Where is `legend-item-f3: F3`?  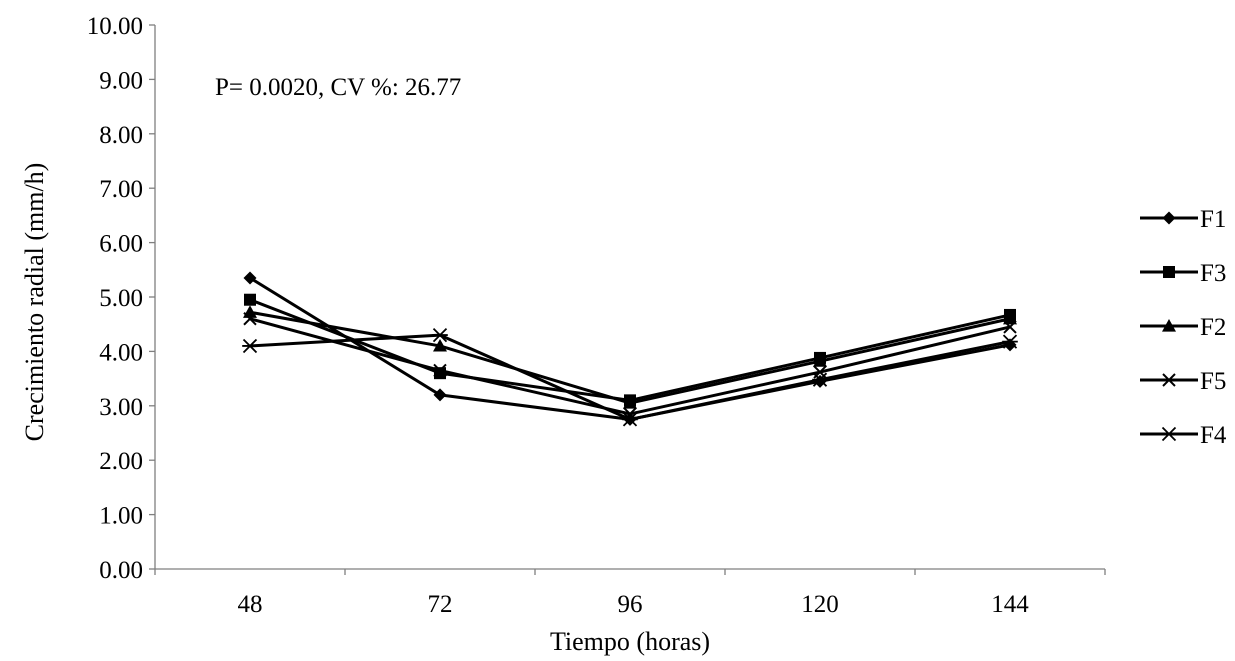 legend-item-f3: F3 is located at coordinates (1183, 273).